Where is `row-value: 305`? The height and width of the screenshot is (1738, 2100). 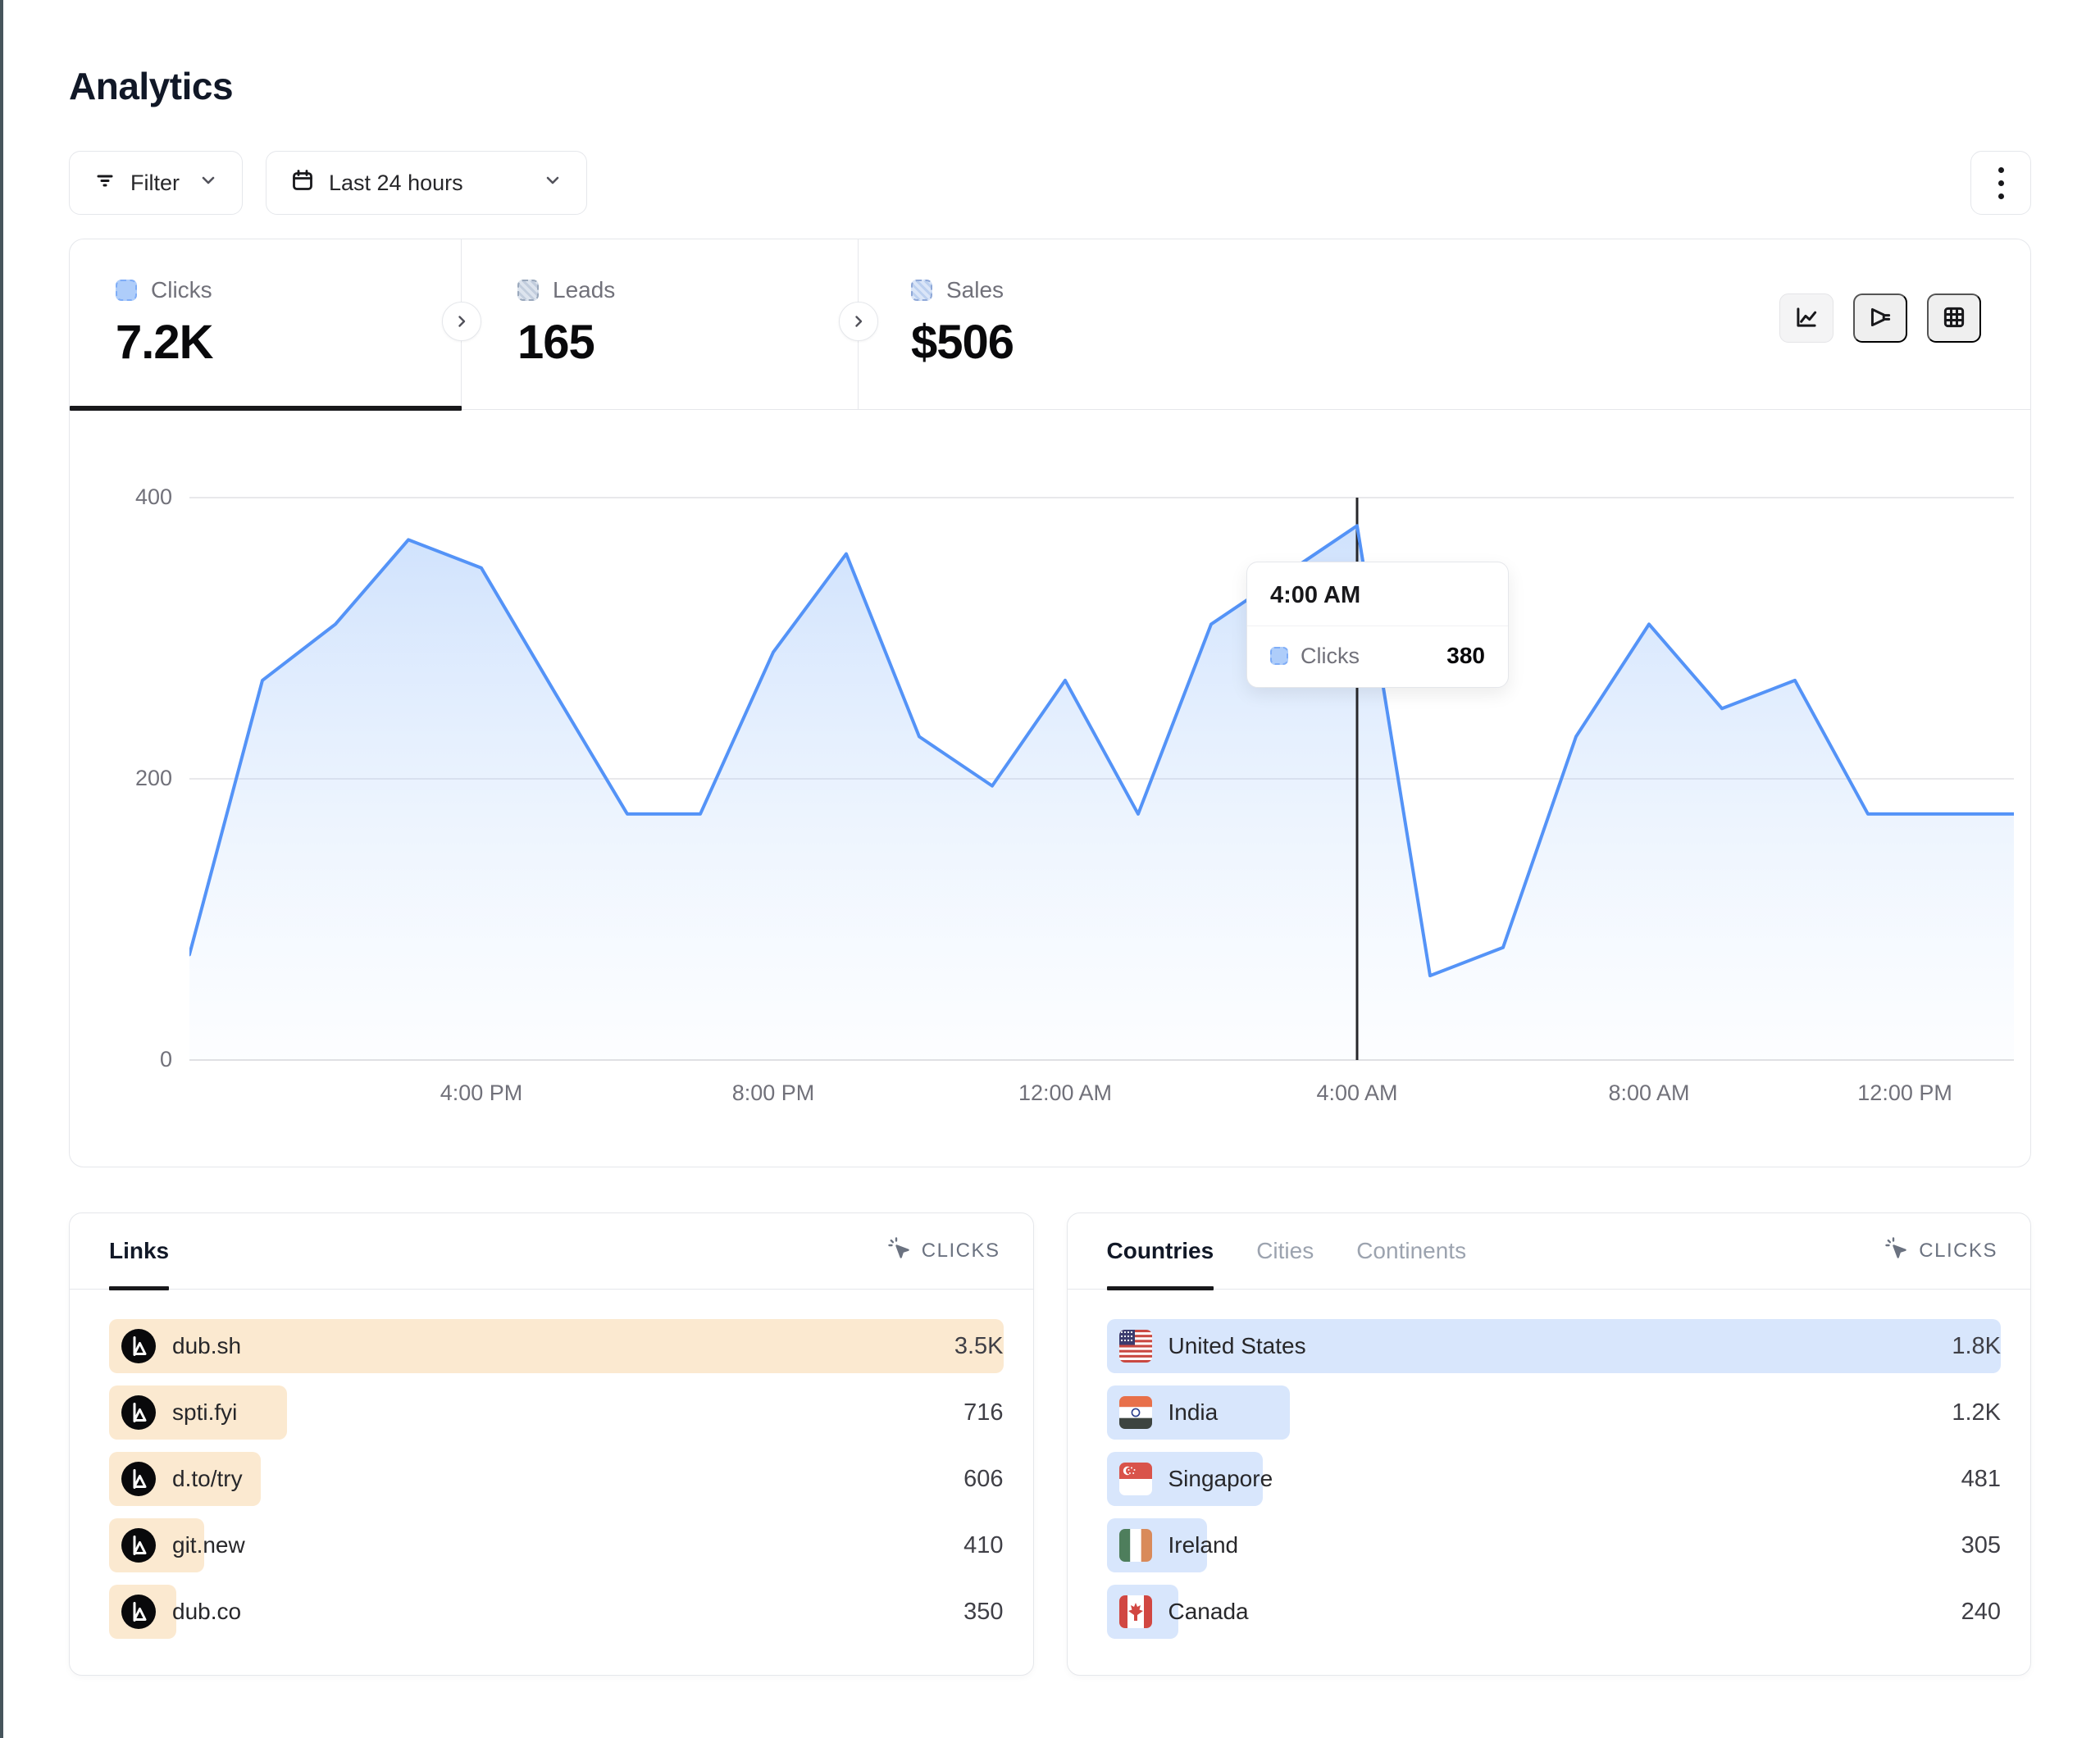 row-value: 305 is located at coordinates (1981, 1544).